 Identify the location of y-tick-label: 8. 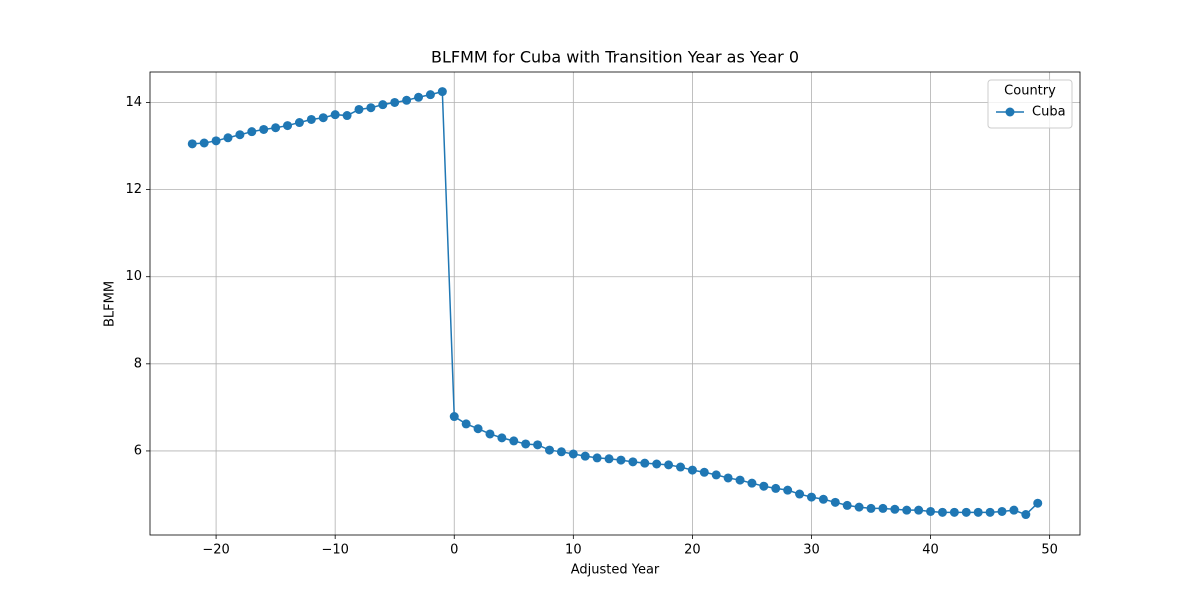
(138, 363).